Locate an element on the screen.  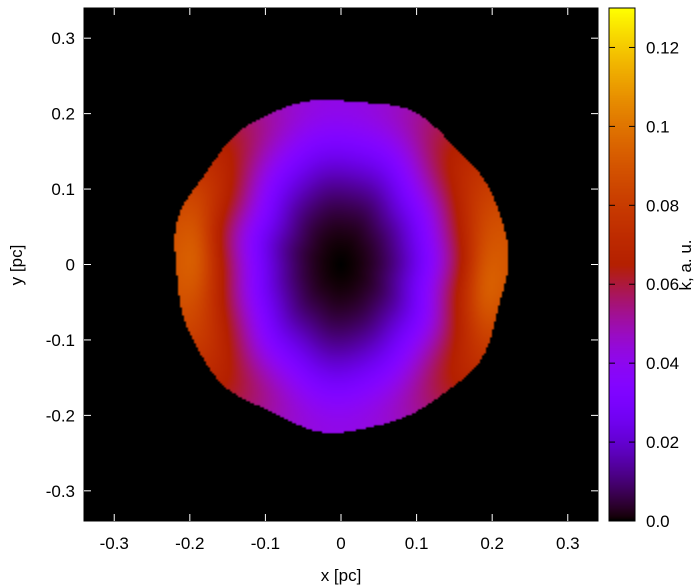
x-tick-labels: -0.3 -0.2 -0.1 0 0.1 0.2 0.3 is located at coordinates (340, 543).